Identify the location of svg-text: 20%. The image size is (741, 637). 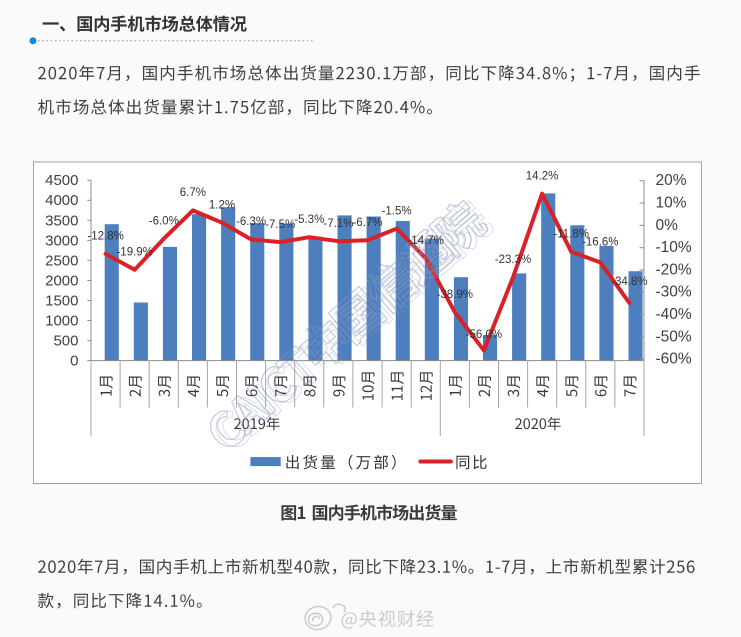
(671, 180).